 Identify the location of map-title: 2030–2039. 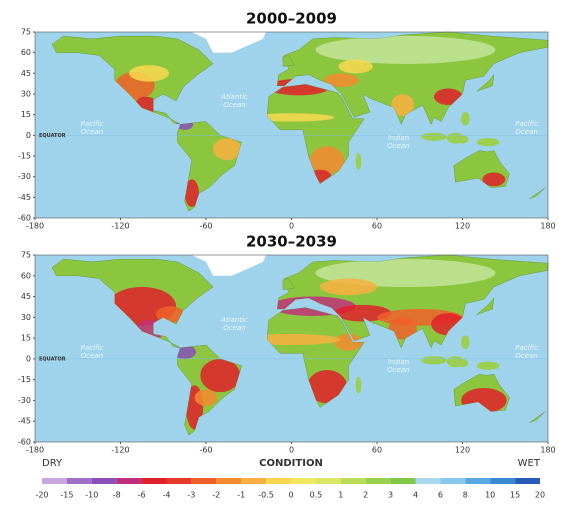
(291, 242).